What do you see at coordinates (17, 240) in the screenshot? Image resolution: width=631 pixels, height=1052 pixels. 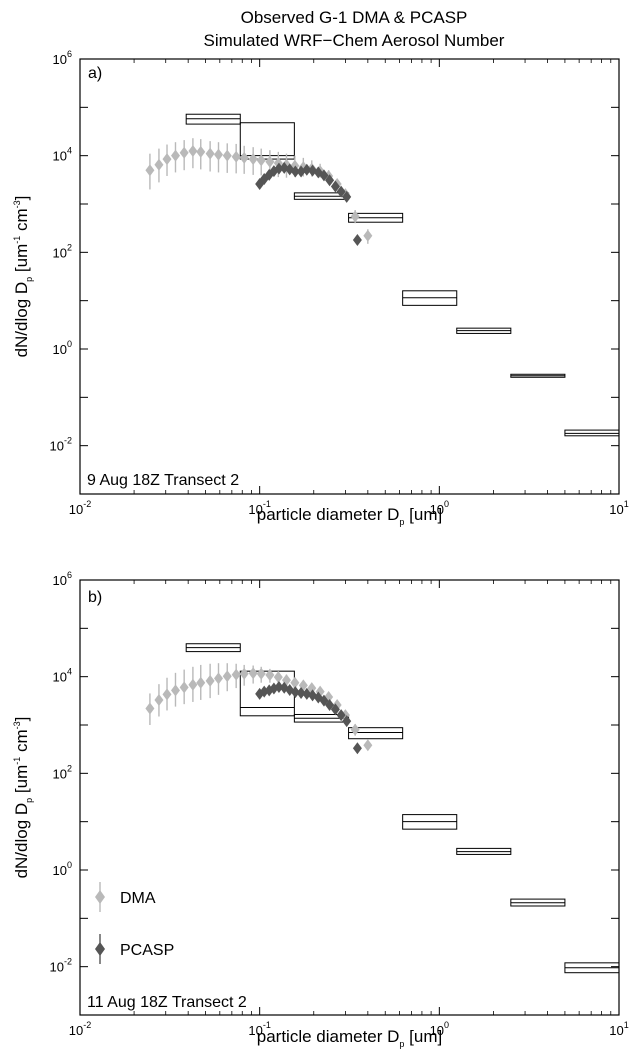 I see `y-axis-label-exponent: -1` at bounding box center [17, 240].